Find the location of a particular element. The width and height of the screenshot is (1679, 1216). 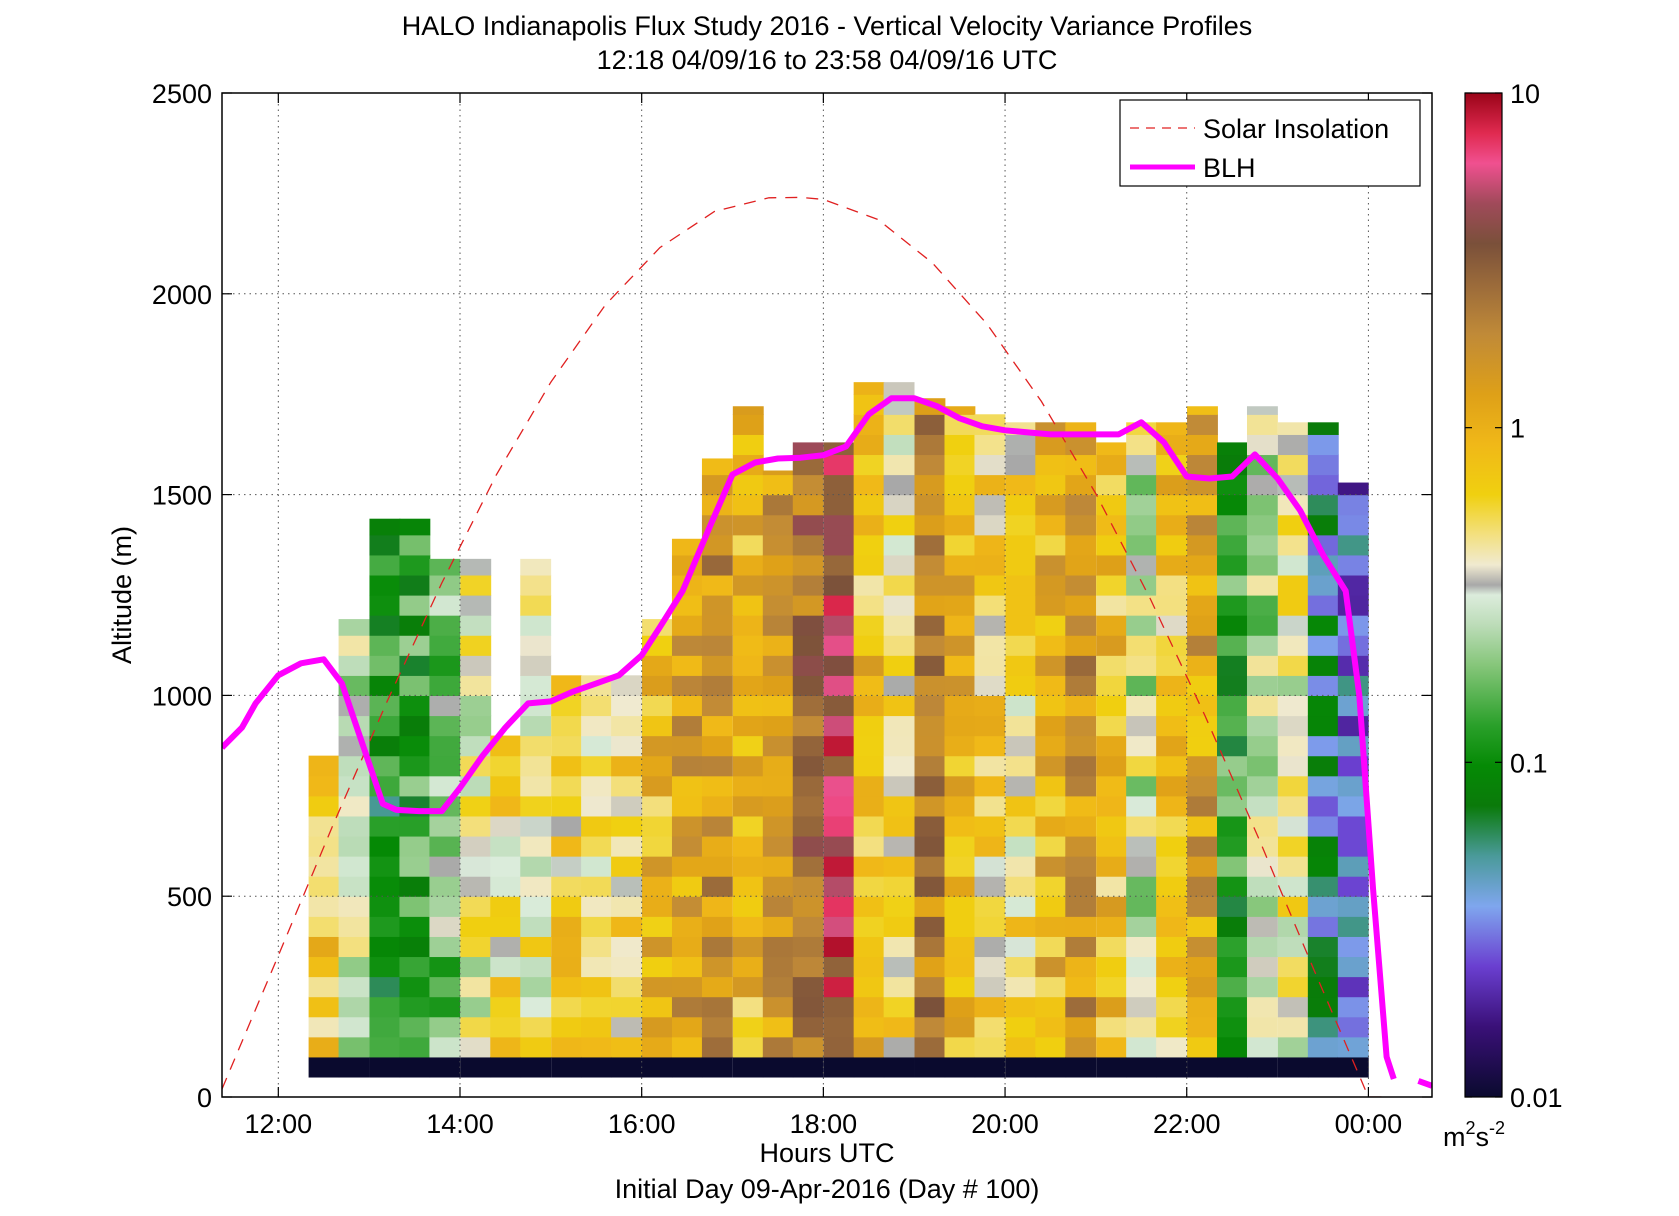

colorbar-tick-label: 0.01 is located at coordinates (1536, 1098).